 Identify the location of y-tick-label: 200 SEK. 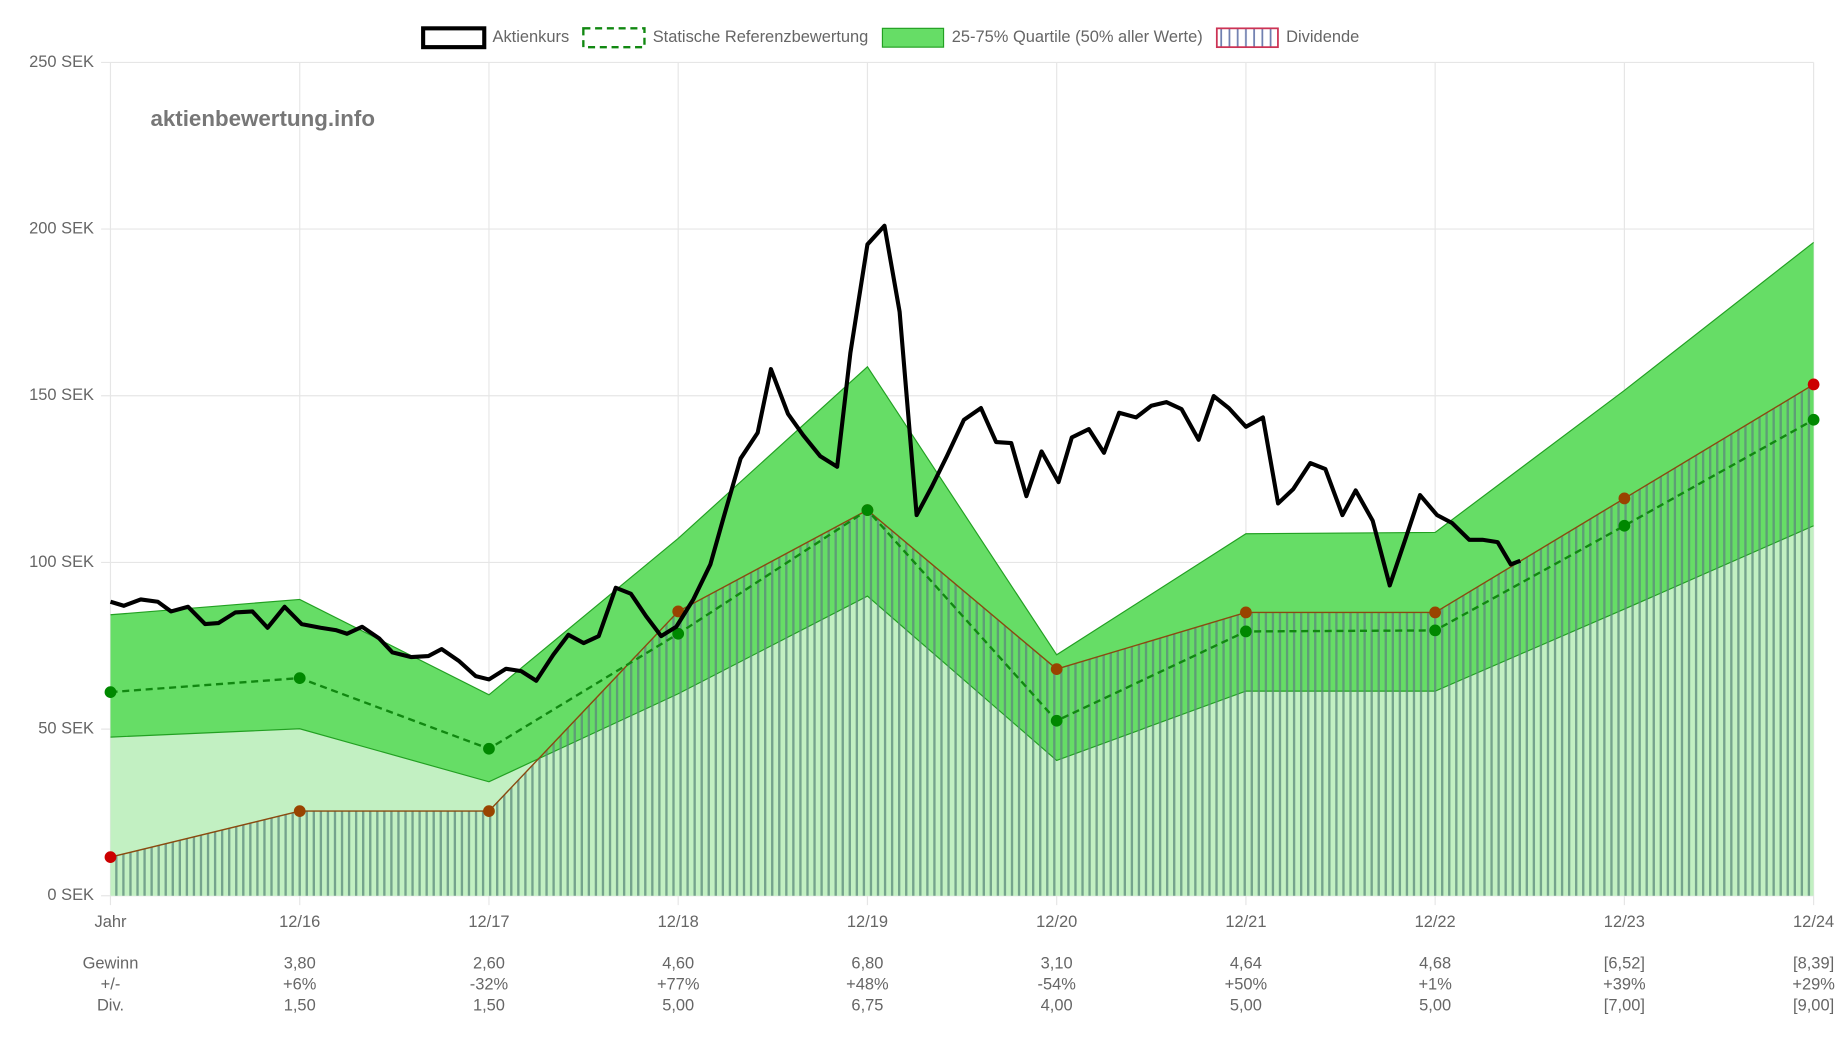
(61, 228).